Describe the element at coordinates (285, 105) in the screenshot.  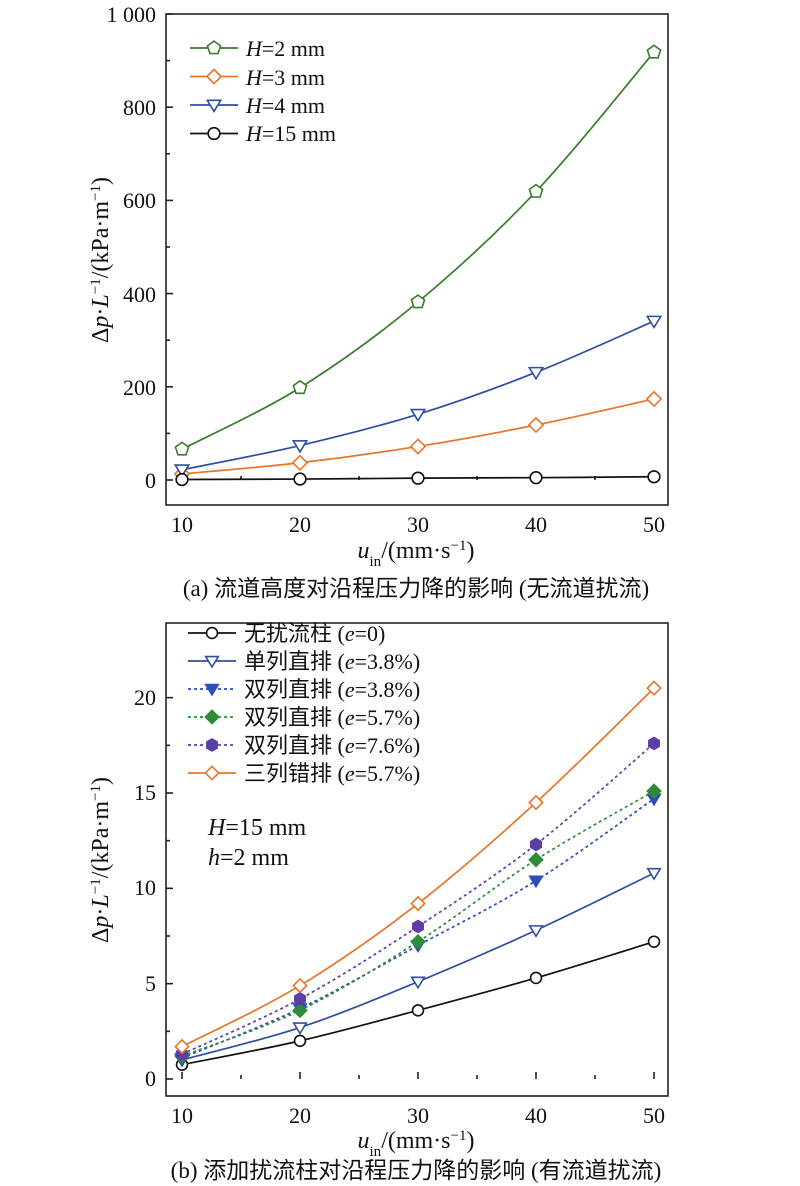
I see `panel-a-legend-label: H=4 mm` at that location.